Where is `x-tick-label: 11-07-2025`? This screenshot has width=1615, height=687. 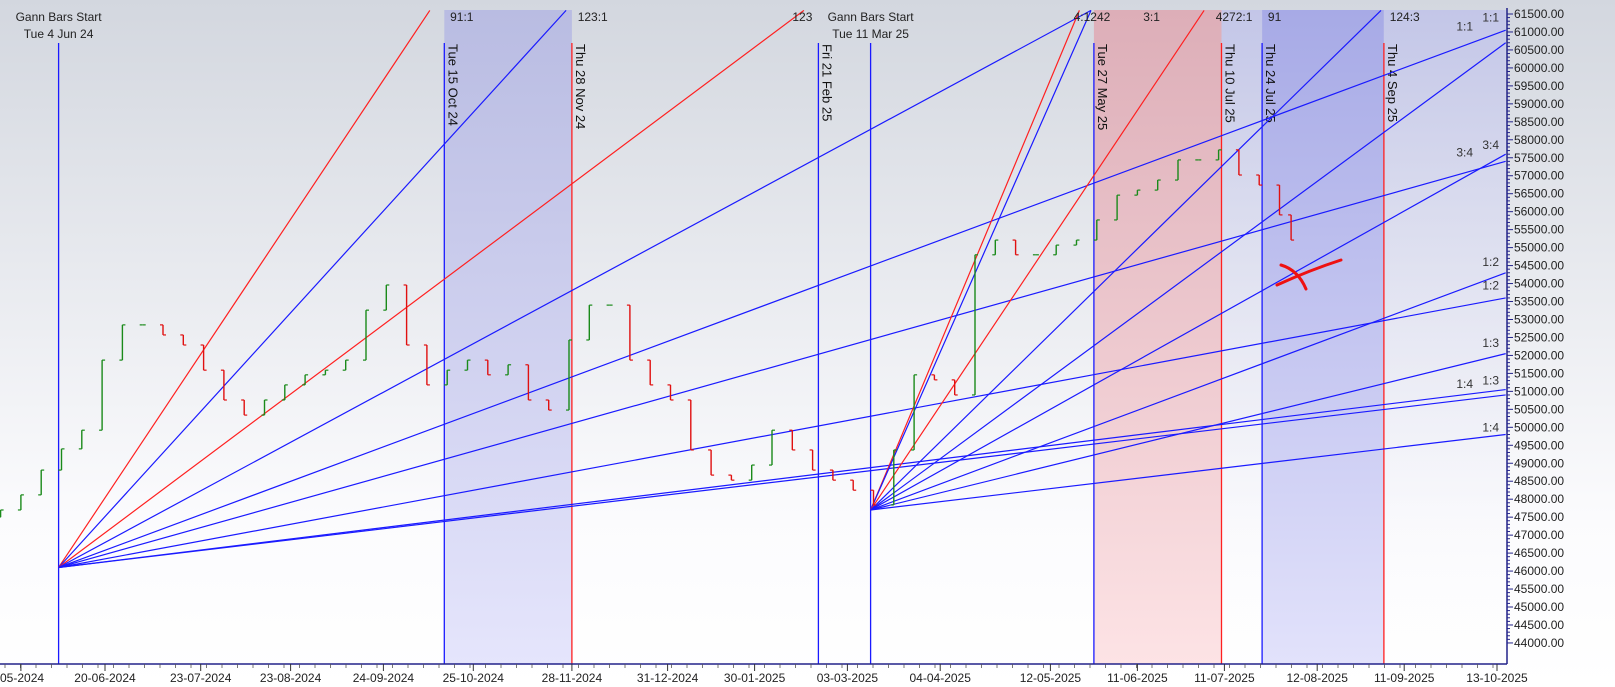
x-tick-label: 11-07-2025 is located at coordinates (1224, 678).